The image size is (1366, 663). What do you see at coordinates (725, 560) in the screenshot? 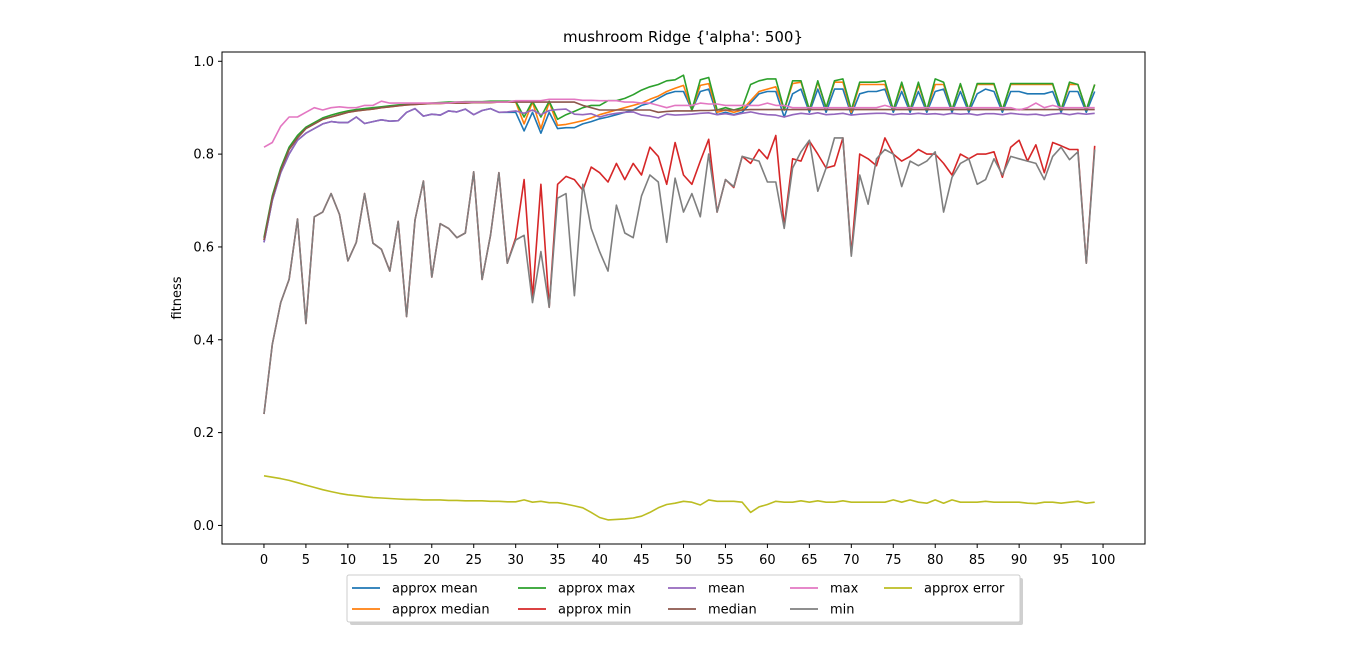
I see `x-tick-label: 55` at bounding box center [725, 560].